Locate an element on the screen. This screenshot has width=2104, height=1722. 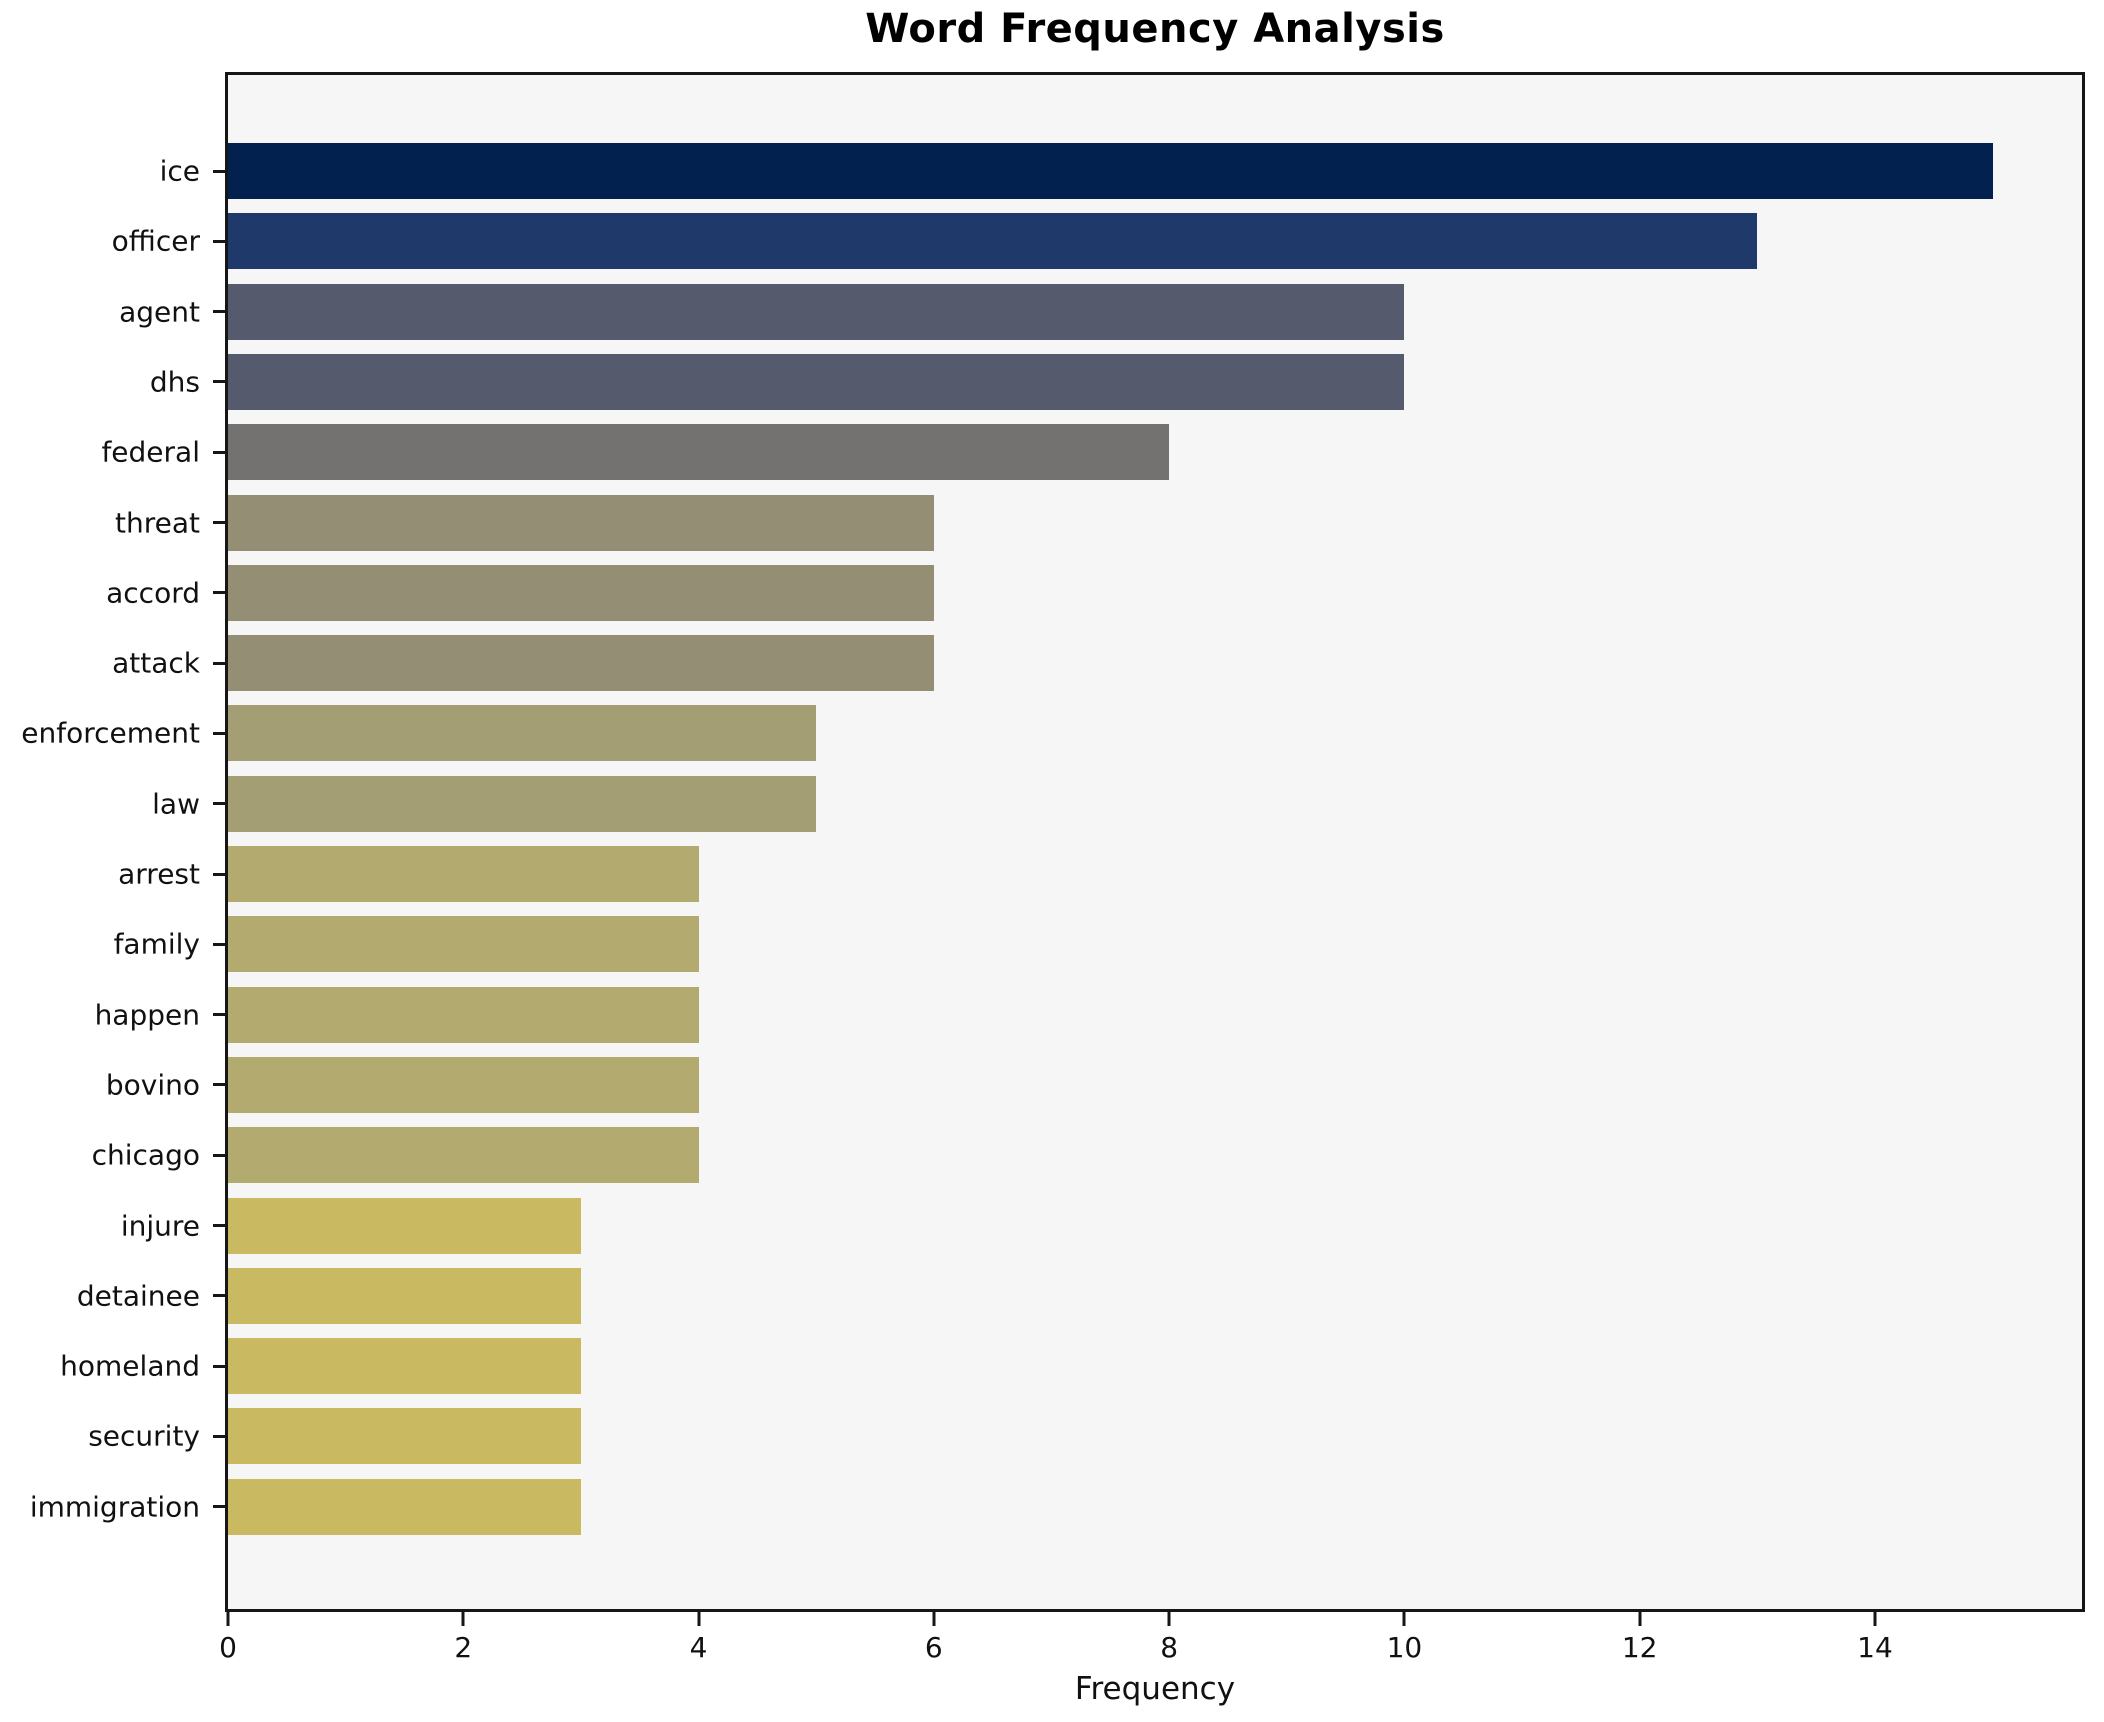
chart-title: Word Frequency Analysis is located at coordinates (1155, 29).